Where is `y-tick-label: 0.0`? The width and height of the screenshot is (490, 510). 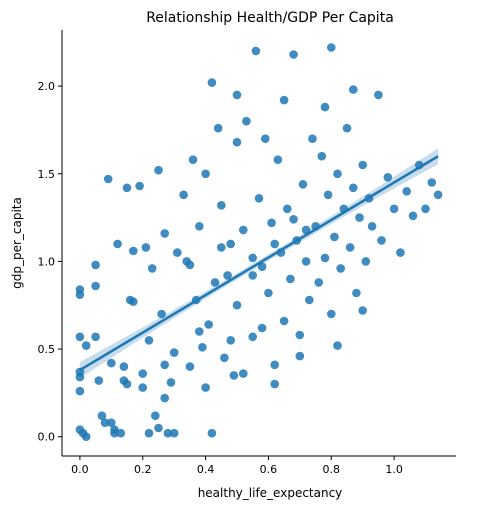 y-tick-label: 0.0 is located at coordinates (47, 437).